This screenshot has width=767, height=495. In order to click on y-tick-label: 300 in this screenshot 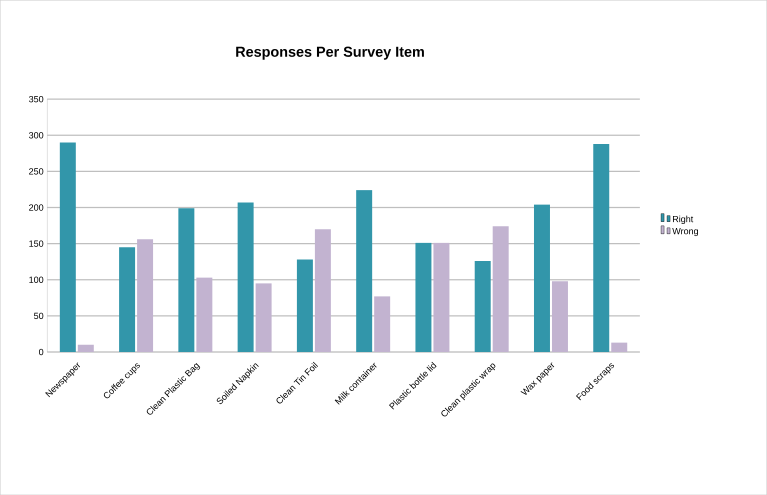, I will do `click(36, 135)`.